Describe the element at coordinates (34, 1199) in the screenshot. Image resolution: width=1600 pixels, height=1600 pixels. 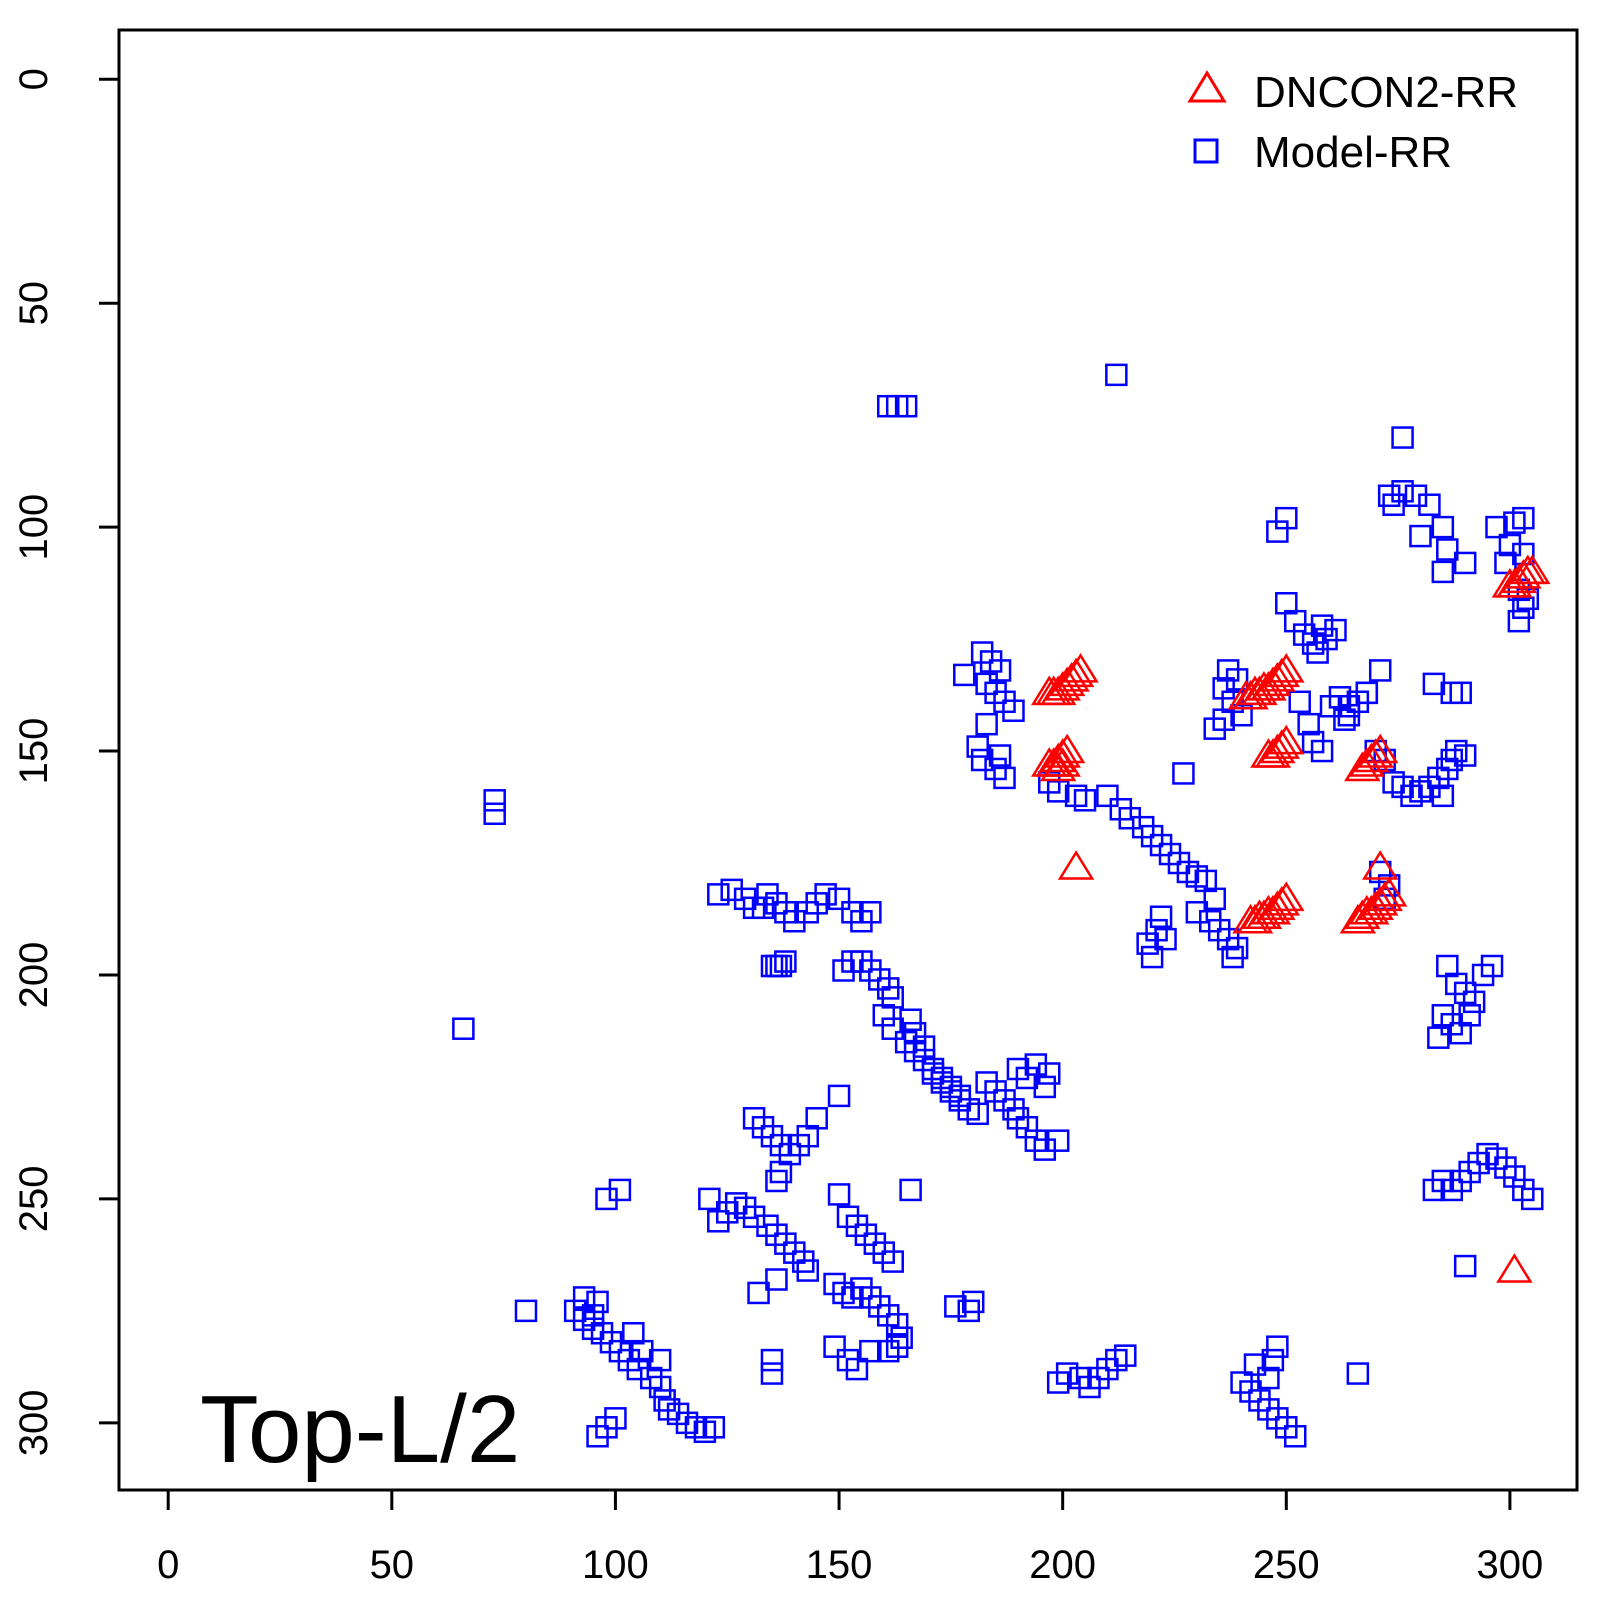
I see `y-tick-label: 250` at that location.